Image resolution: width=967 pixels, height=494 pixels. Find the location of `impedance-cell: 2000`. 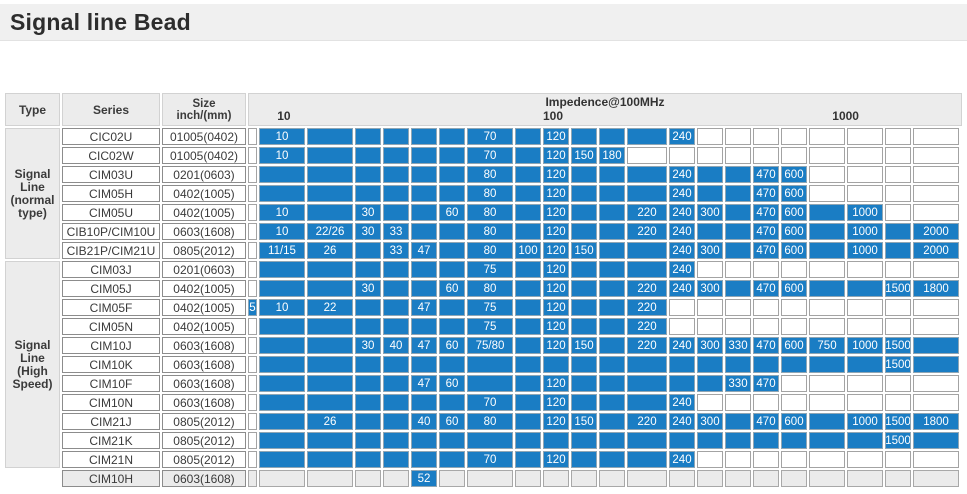

impedance-cell: 2000 is located at coordinates (936, 250).